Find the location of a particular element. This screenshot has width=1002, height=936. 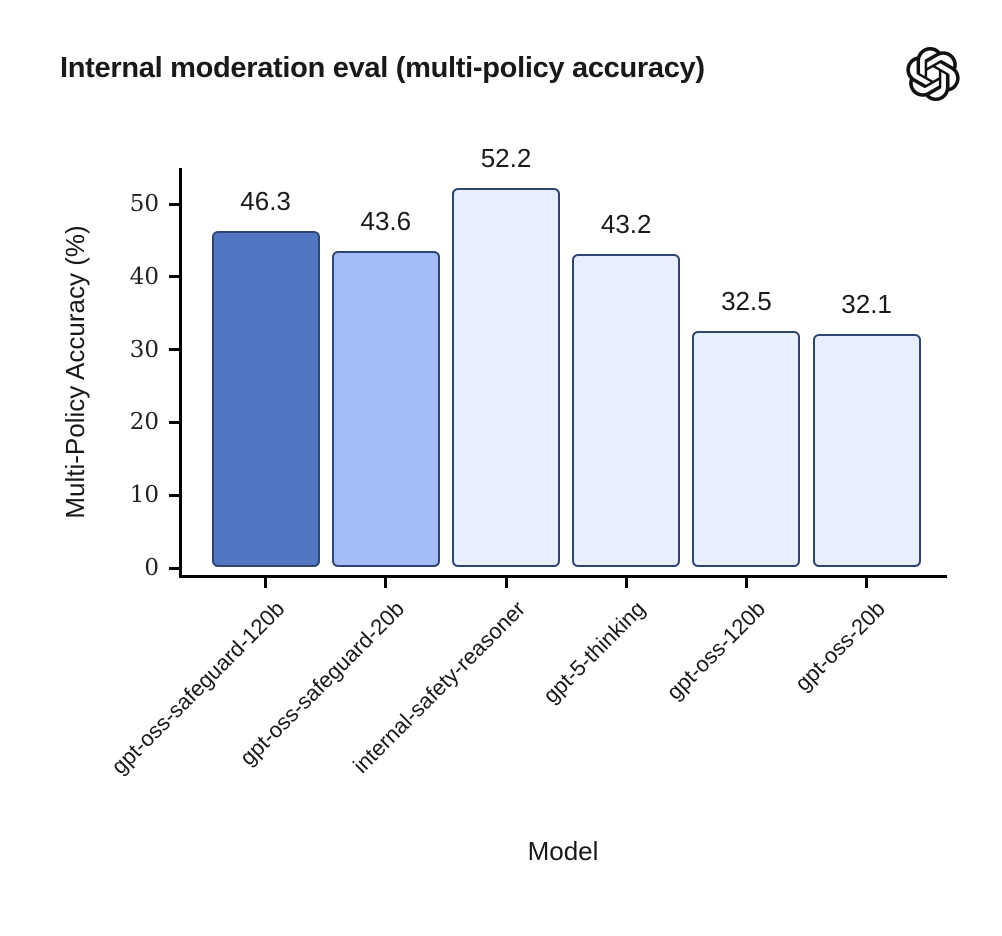

bar-value-label: 52.2 is located at coordinates (506, 157).